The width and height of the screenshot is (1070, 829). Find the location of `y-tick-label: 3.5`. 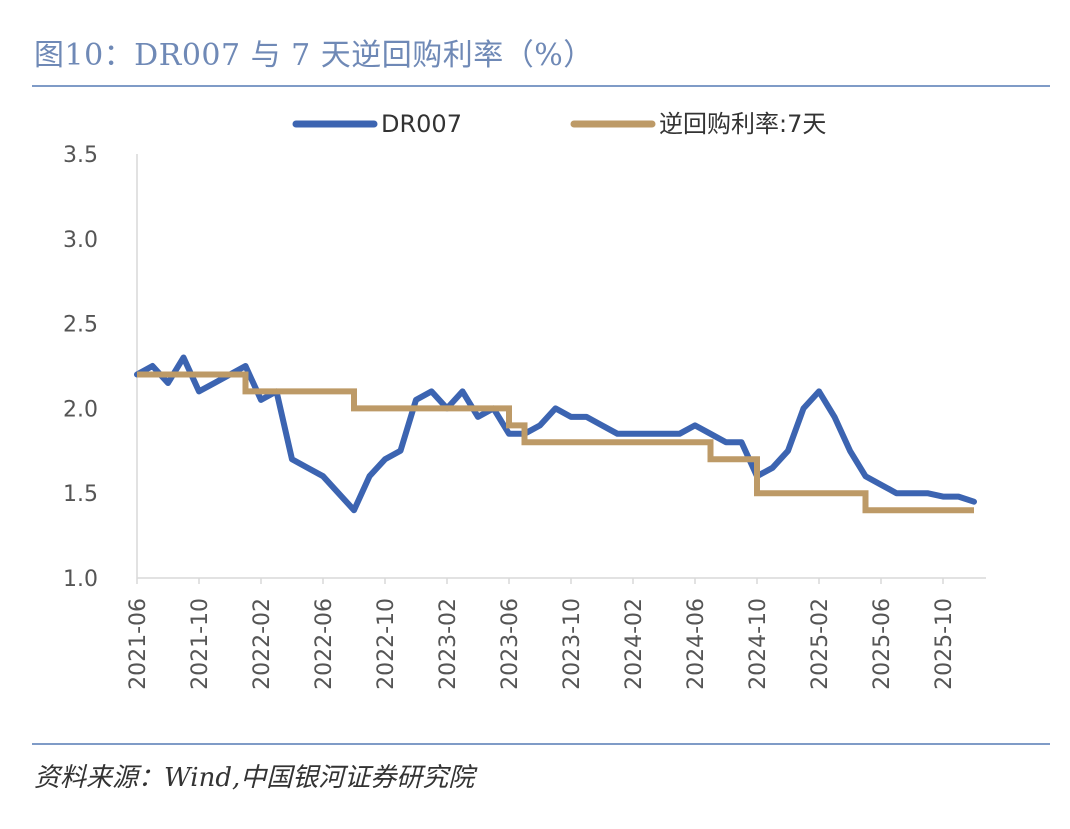

y-tick-label: 3.5 is located at coordinates (80, 155).